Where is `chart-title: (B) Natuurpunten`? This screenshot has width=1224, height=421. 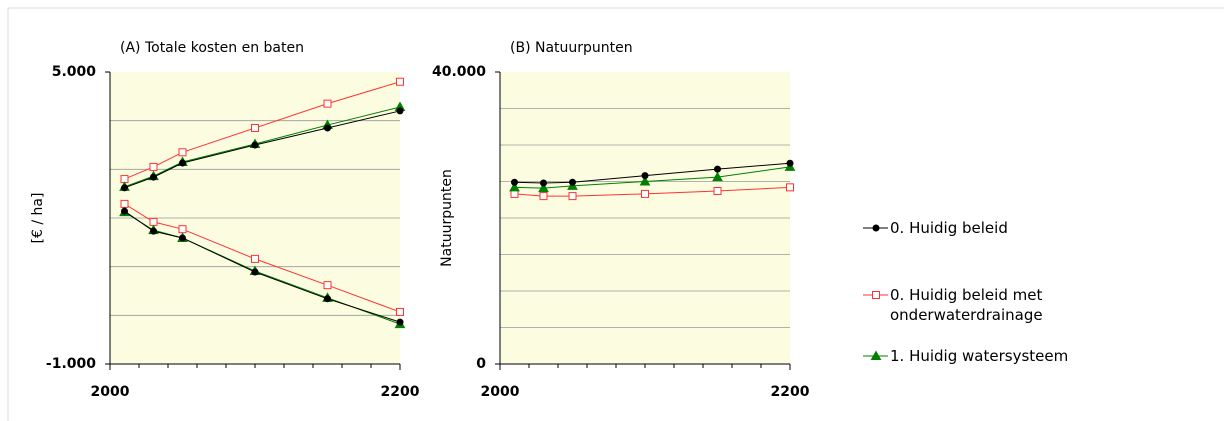
chart-title: (B) Natuurpunten is located at coordinates (571, 48).